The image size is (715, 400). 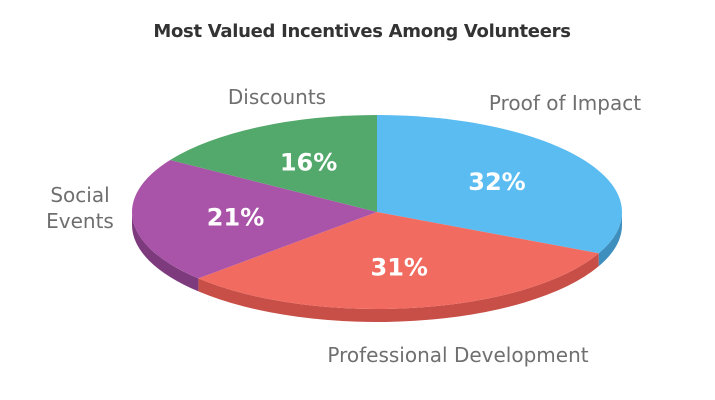 I want to click on slice-side-proof-of-impact, so click(x=610, y=239).